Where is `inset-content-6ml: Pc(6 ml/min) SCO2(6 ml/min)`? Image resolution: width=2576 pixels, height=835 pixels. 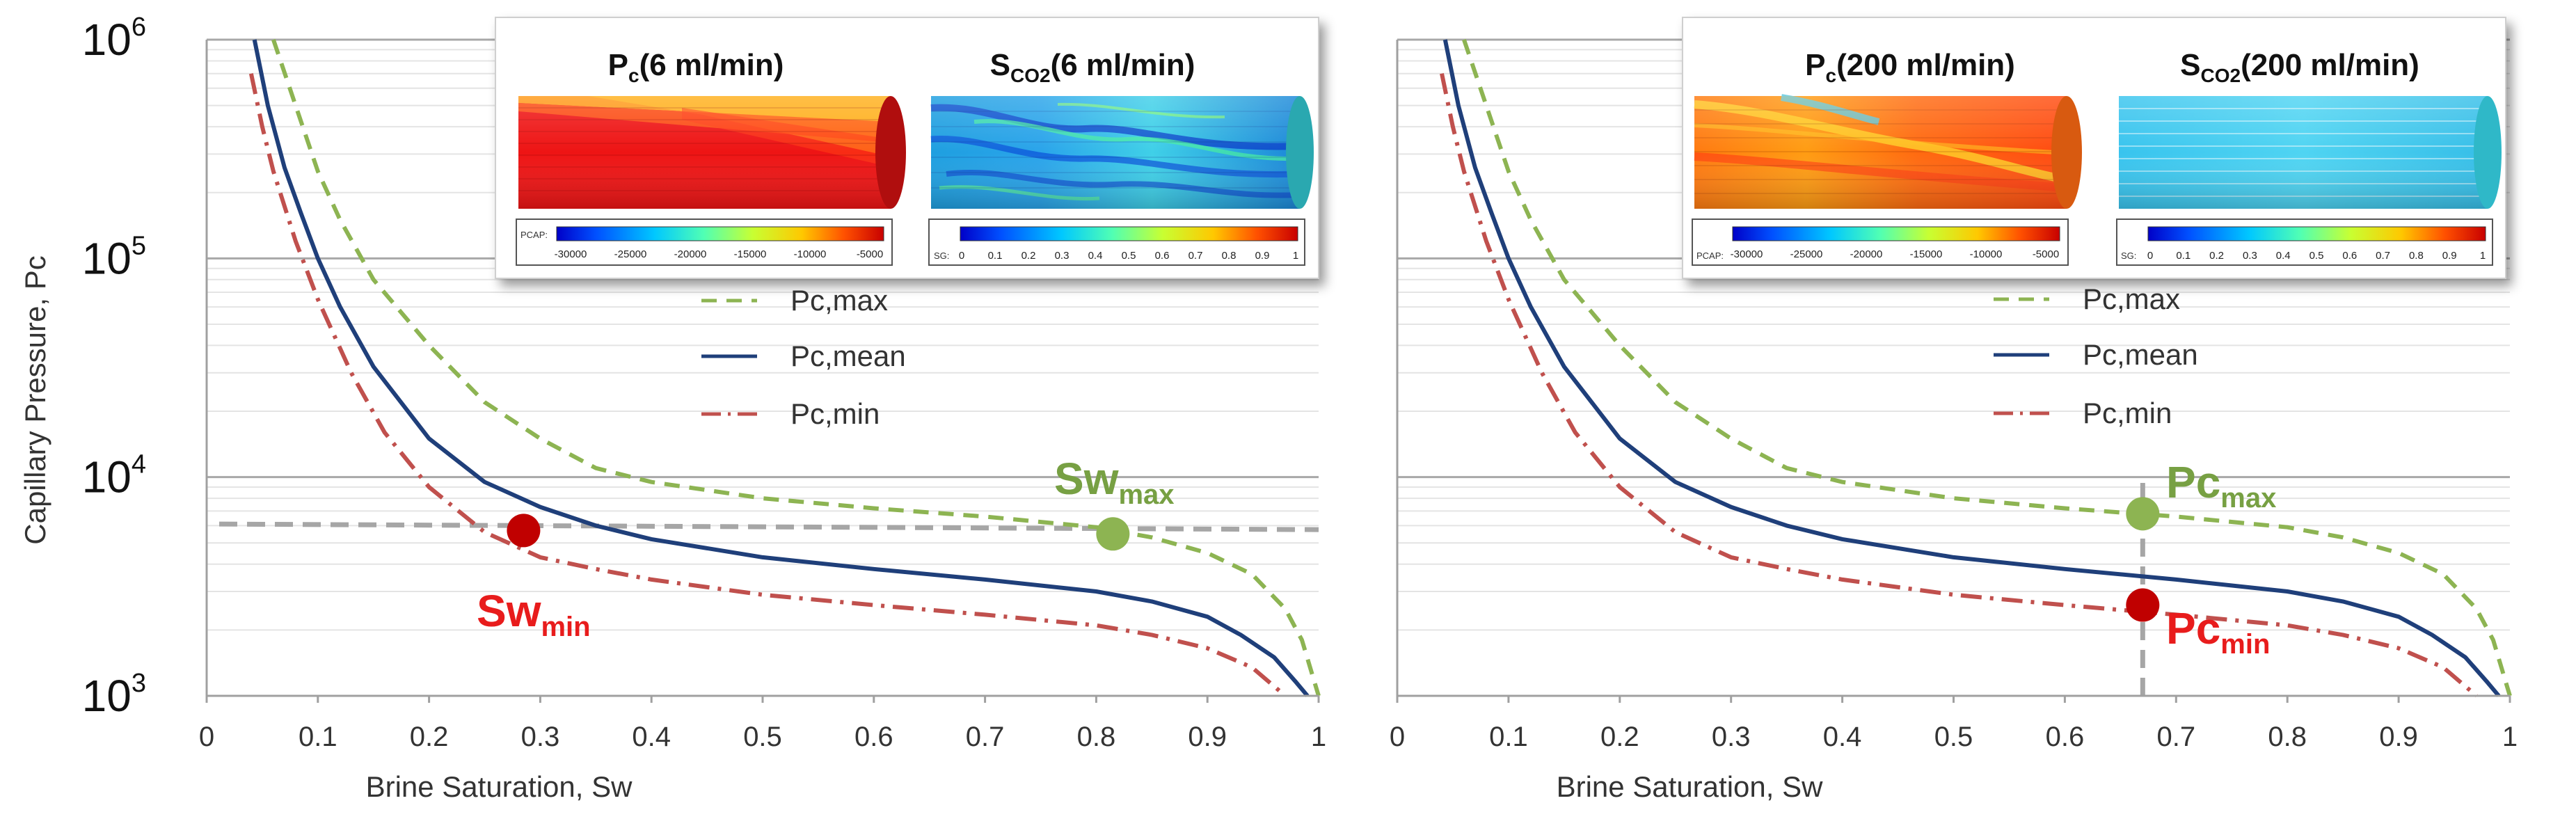
inset-content-6ml: Pc(6 ml/min) SCO2(6 ml/min) is located at coordinates (915, 157).